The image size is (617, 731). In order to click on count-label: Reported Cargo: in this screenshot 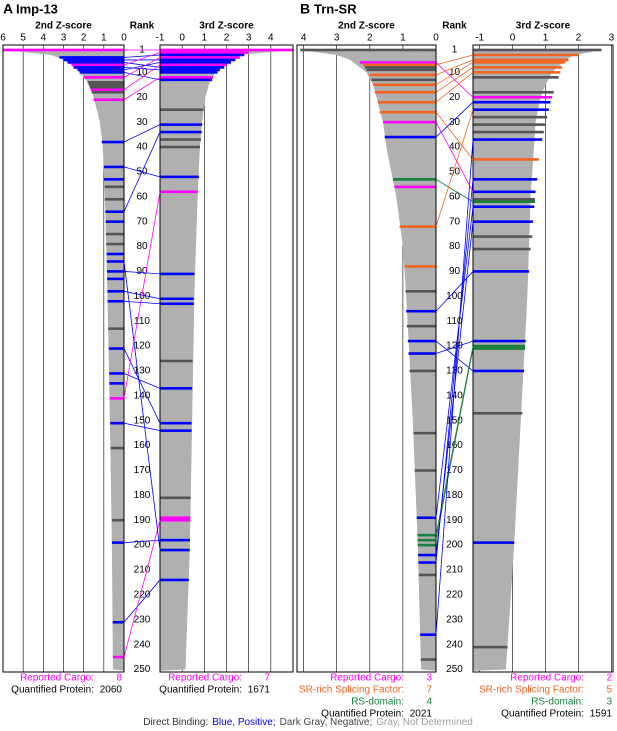, I will do `click(367, 678)`.